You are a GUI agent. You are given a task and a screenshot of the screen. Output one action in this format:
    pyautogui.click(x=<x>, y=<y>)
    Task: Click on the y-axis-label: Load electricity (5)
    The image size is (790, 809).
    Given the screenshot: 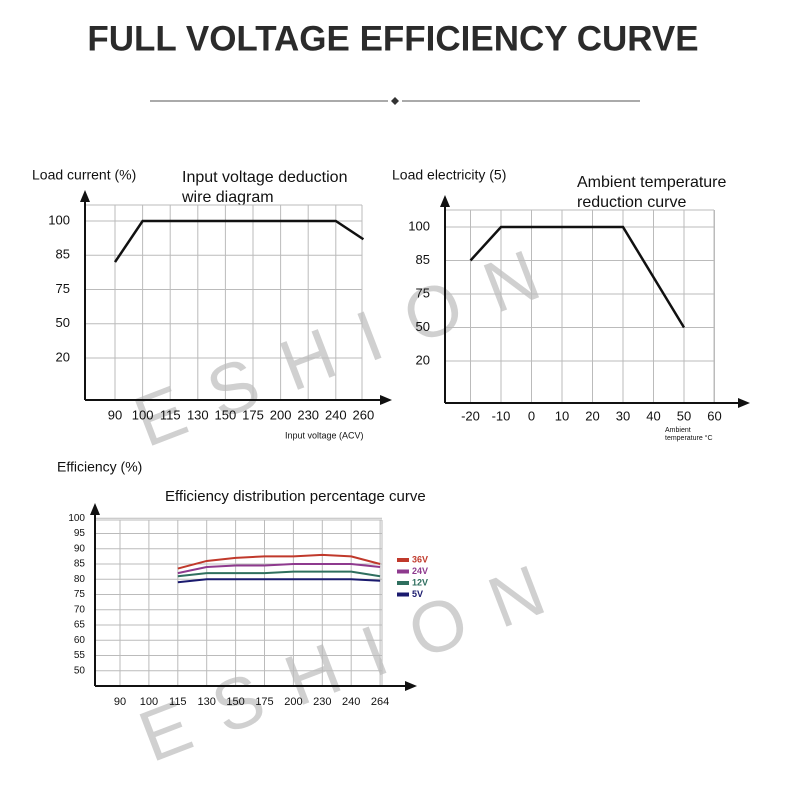 What is the action you would take?
    pyautogui.click(x=449, y=175)
    